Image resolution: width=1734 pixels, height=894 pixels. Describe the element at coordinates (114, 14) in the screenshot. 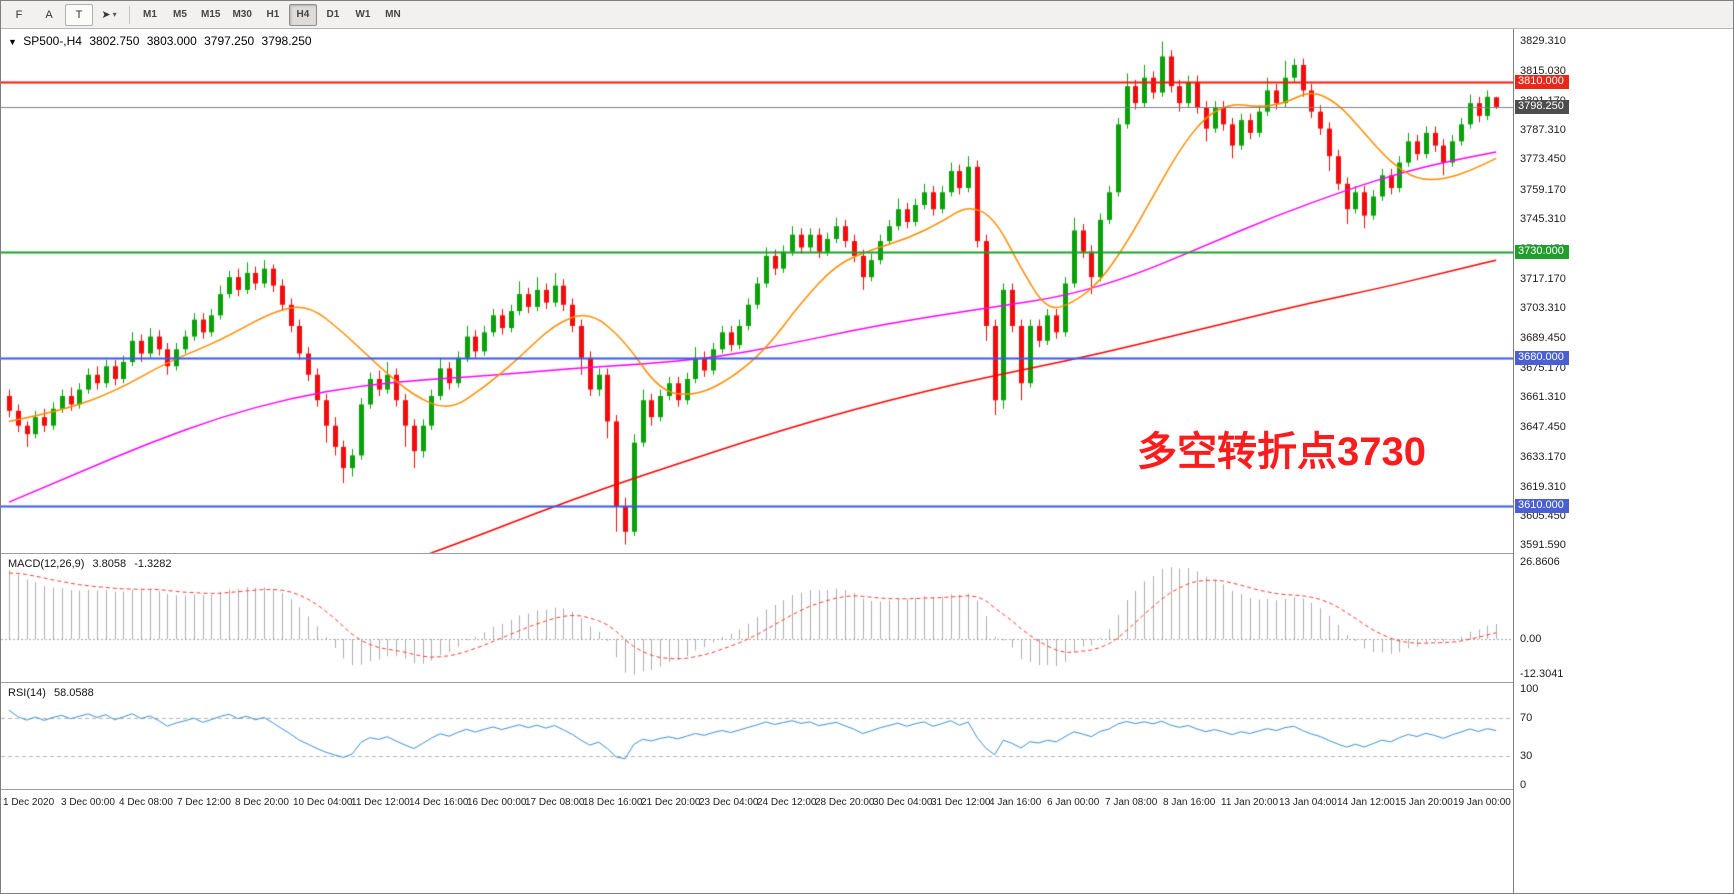

I see `dropdown-caret-icon: ▾` at that location.